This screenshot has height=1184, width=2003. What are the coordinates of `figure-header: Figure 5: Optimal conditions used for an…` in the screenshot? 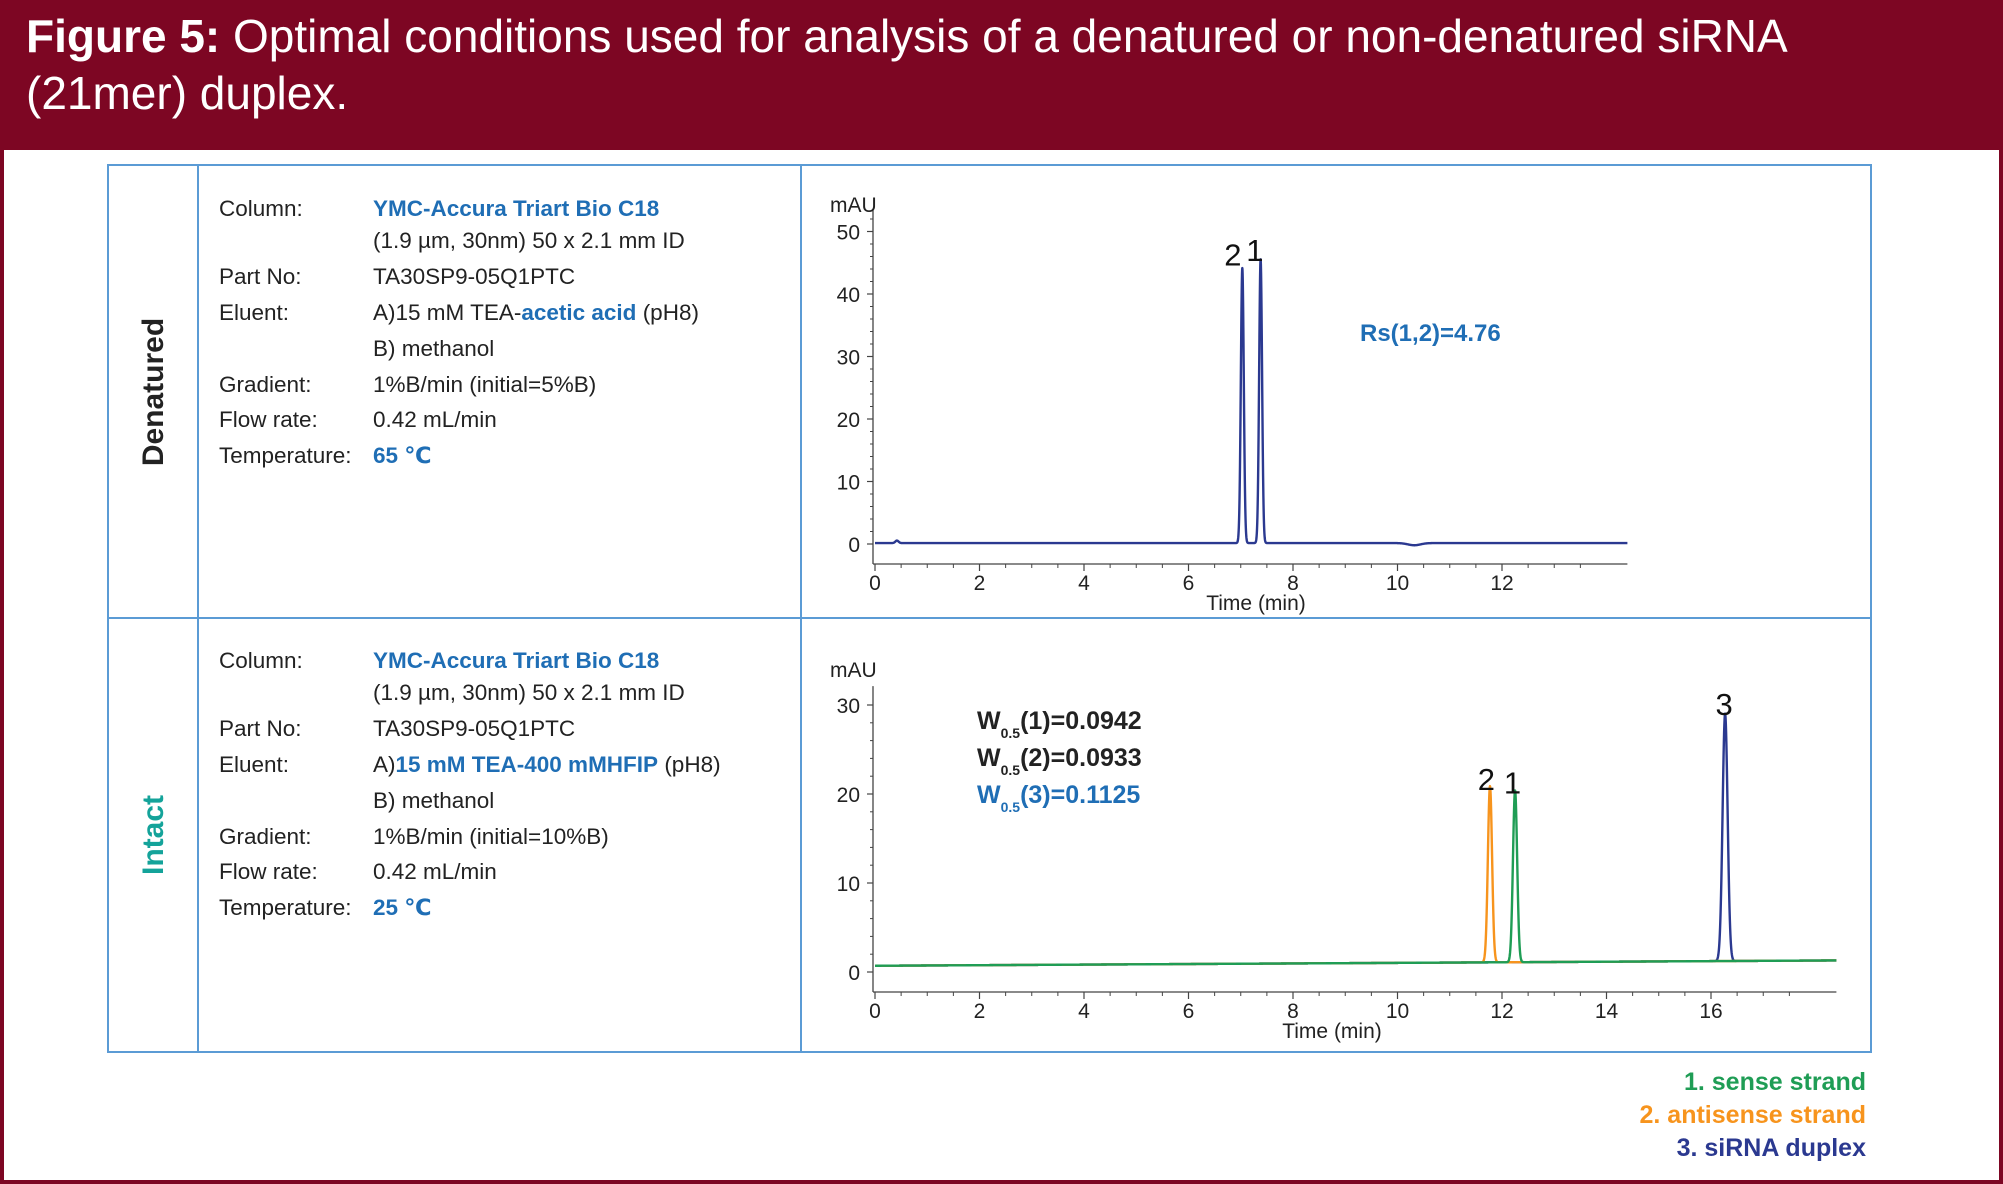 It's located at (1003, 75).